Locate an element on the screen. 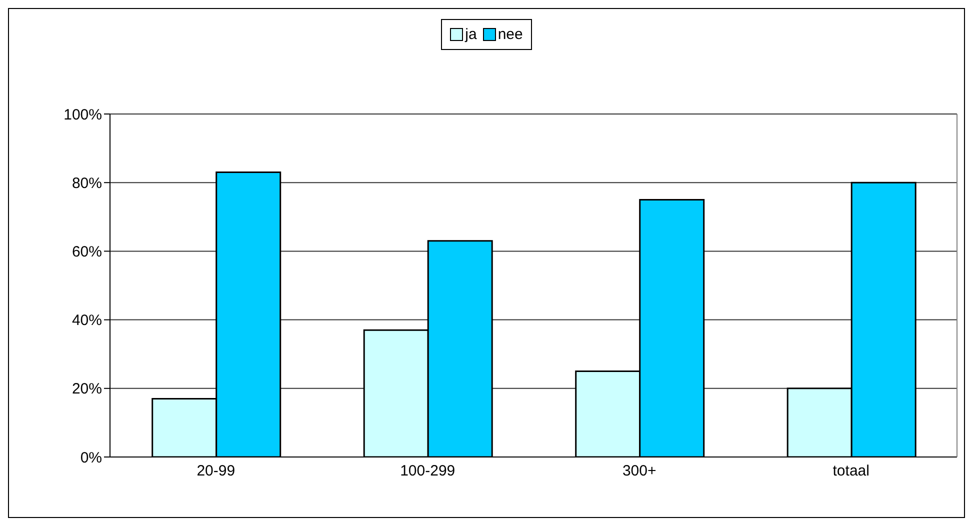 The width and height of the screenshot is (973, 526). y-tick-label: 0% is located at coordinates (91, 457).